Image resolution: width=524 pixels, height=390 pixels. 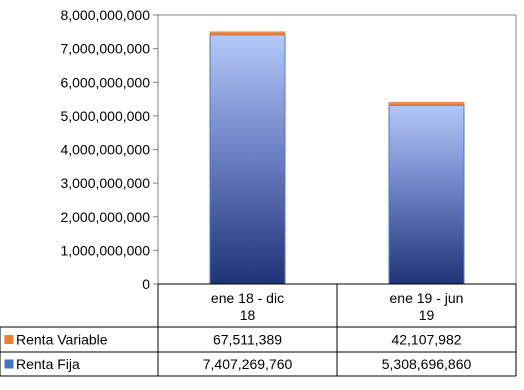 I want to click on y-tick-label: 6,000,000,000, so click(x=105, y=82).